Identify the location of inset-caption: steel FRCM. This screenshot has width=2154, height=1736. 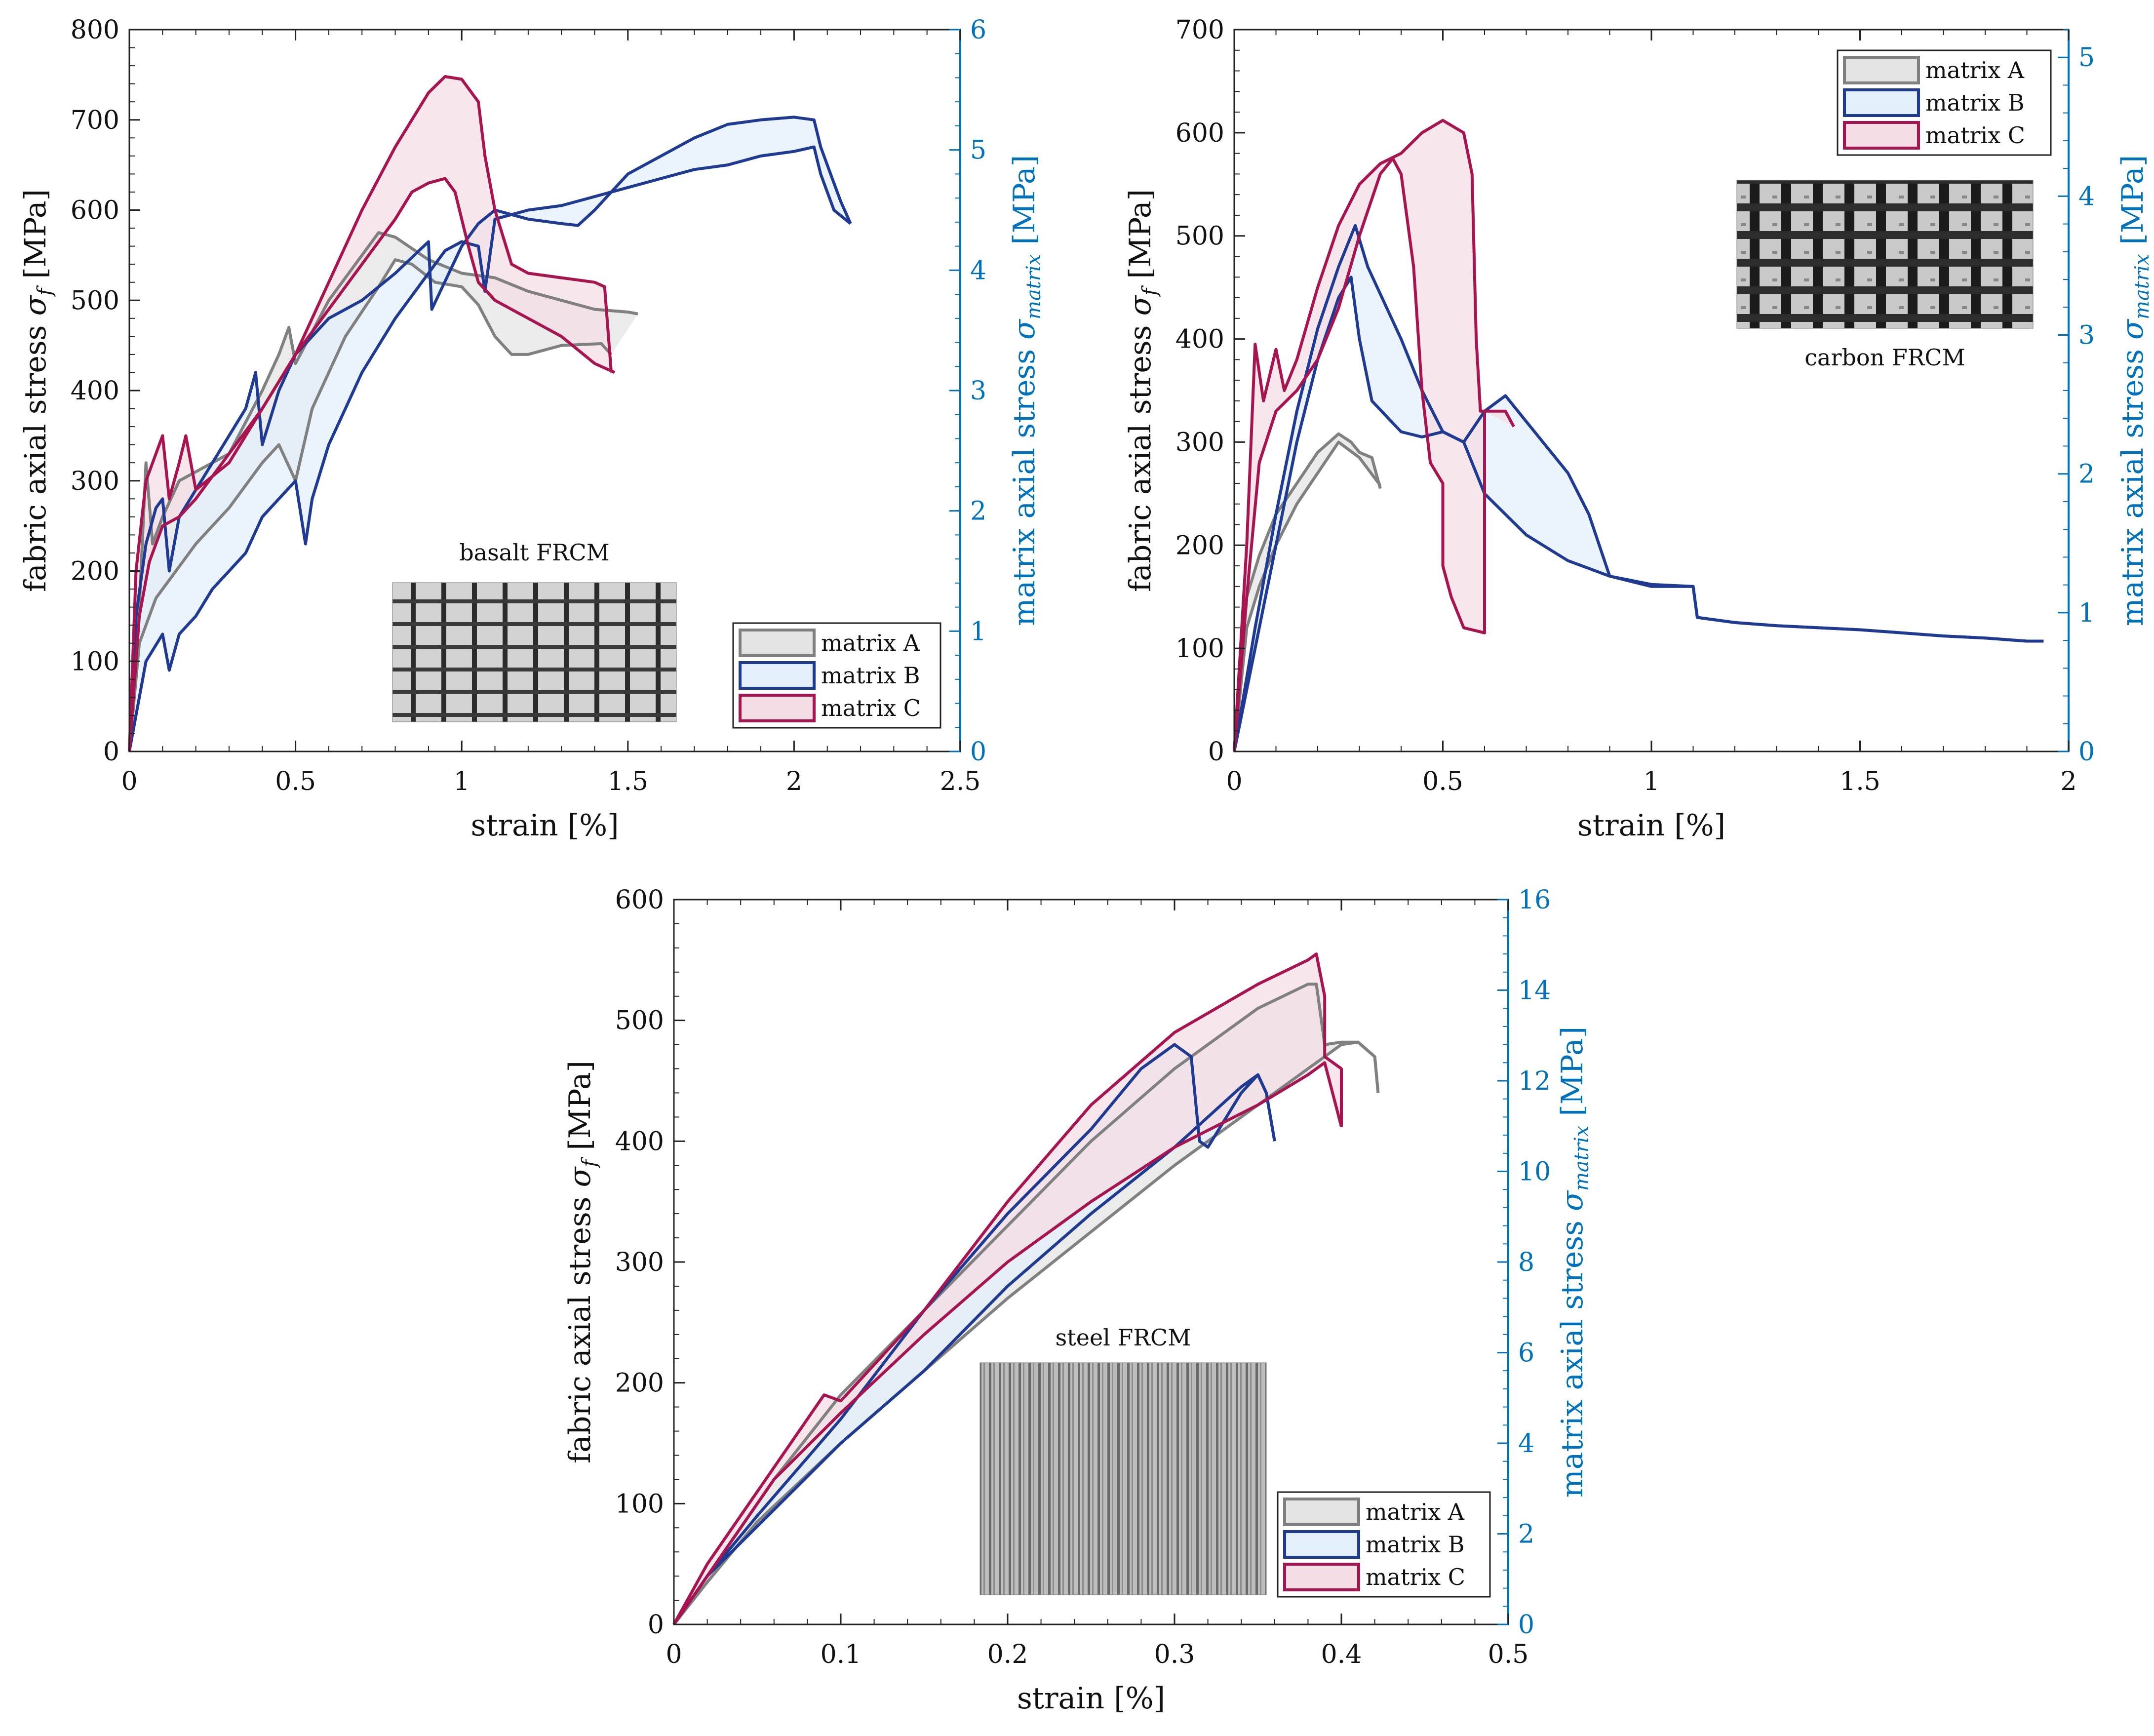
(1123, 1337).